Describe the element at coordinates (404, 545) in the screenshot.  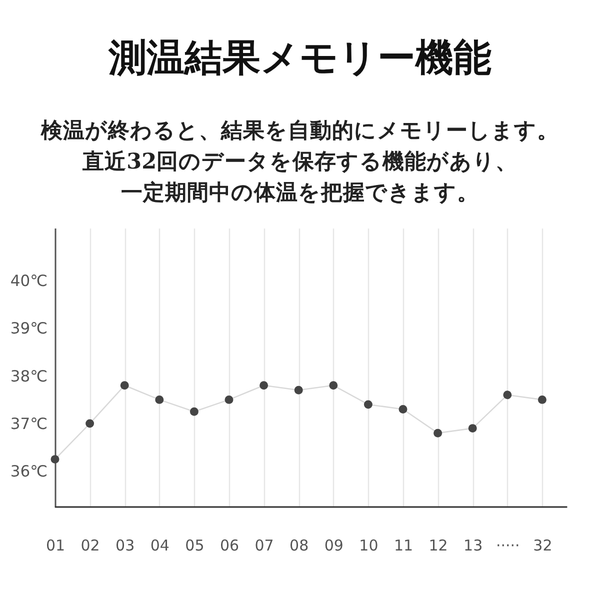
I see `x-tick-label: 11` at that location.